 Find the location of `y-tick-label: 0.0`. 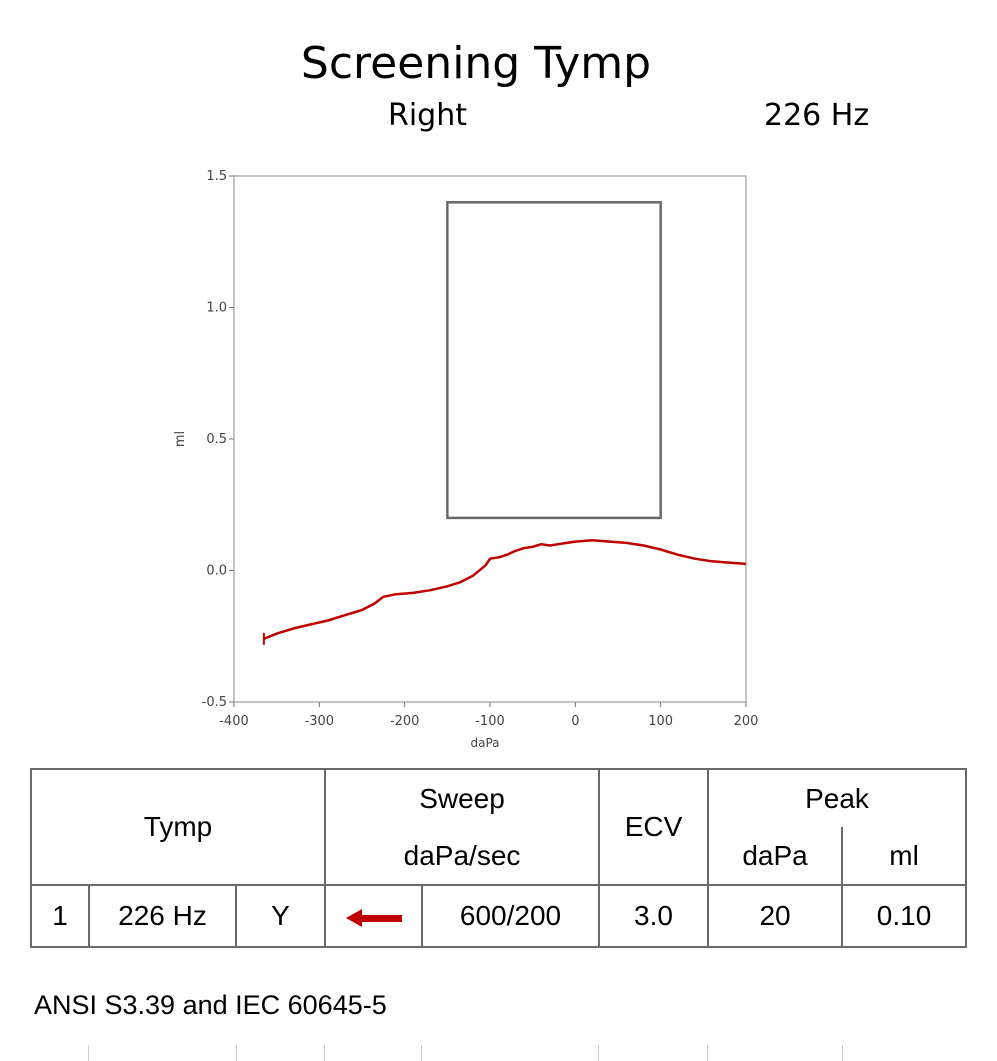

y-tick-label: 0.0 is located at coordinates (216, 571).